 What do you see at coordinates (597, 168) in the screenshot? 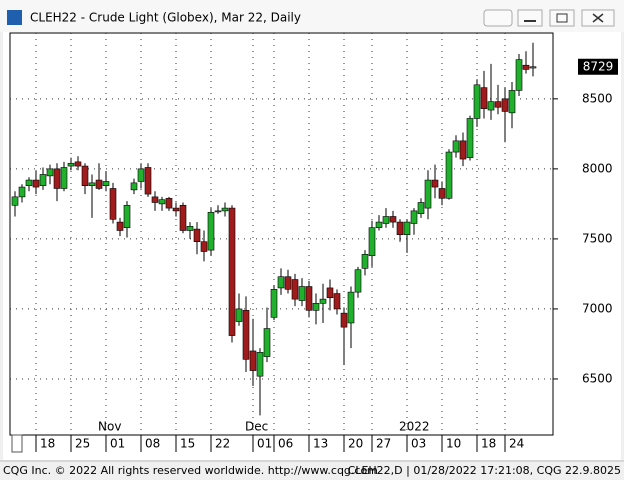
I see `y-tick-label: 8000` at bounding box center [597, 168].